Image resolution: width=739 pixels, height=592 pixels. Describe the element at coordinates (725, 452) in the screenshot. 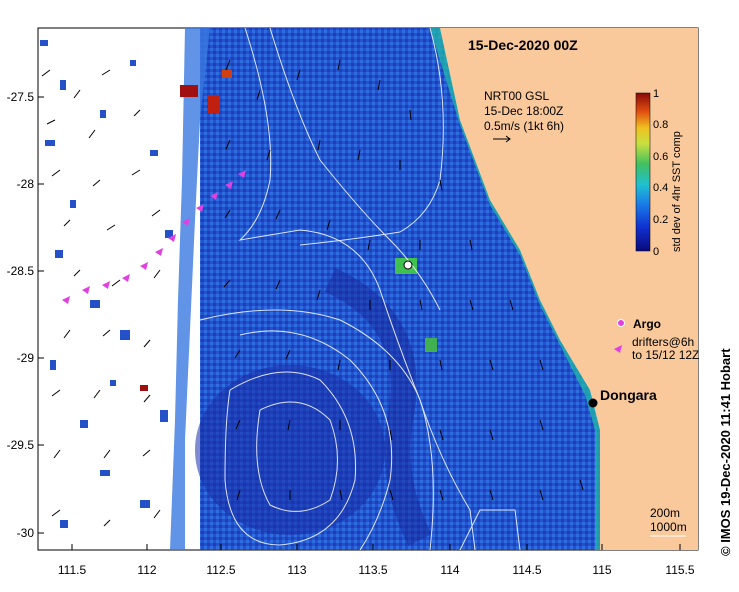

I see `credit-text: © IMOS 19-Dec-2020 11:41 Hobart` at that location.